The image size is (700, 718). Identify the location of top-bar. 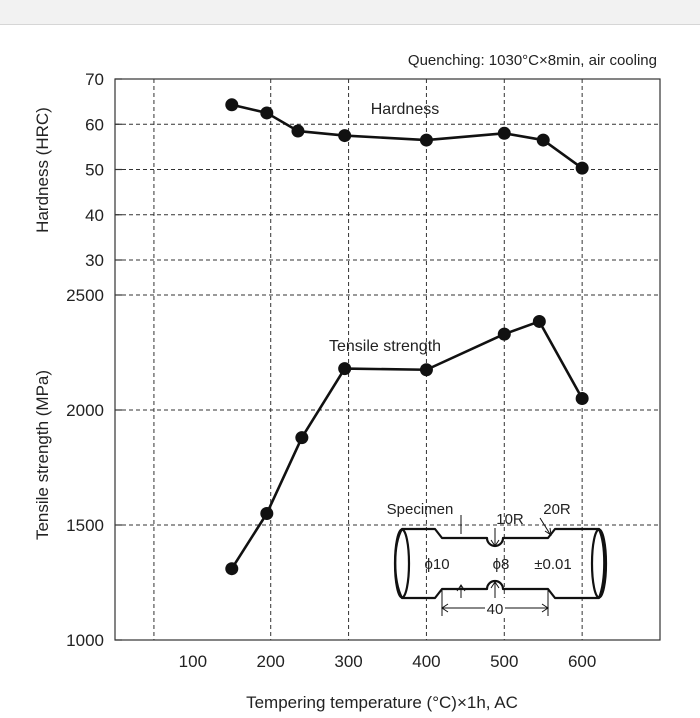
(350, 12).